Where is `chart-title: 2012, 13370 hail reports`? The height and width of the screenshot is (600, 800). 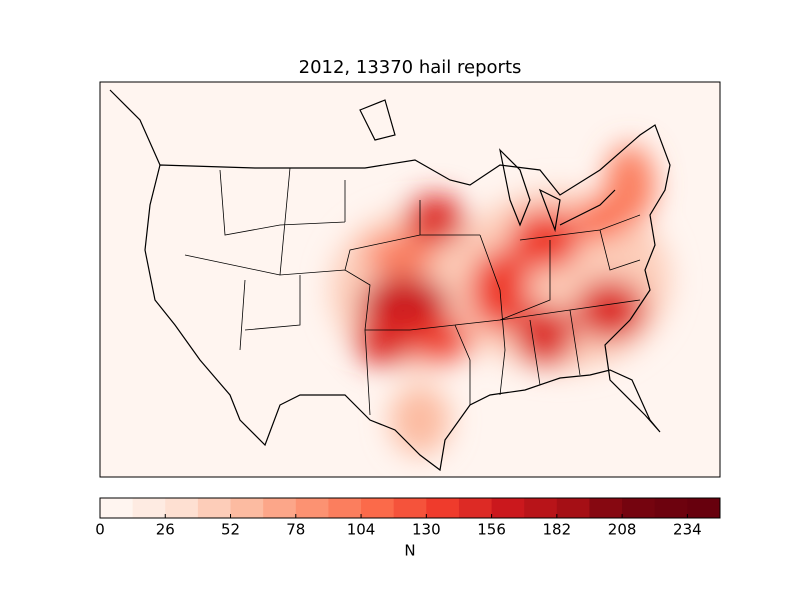
chart-title: 2012, 13370 hail reports is located at coordinates (410, 67).